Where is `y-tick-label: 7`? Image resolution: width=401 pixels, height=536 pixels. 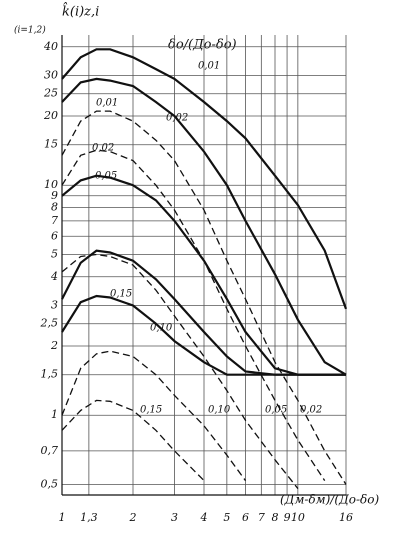 y-tick-label: 7 is located at coordinates (54, 220).